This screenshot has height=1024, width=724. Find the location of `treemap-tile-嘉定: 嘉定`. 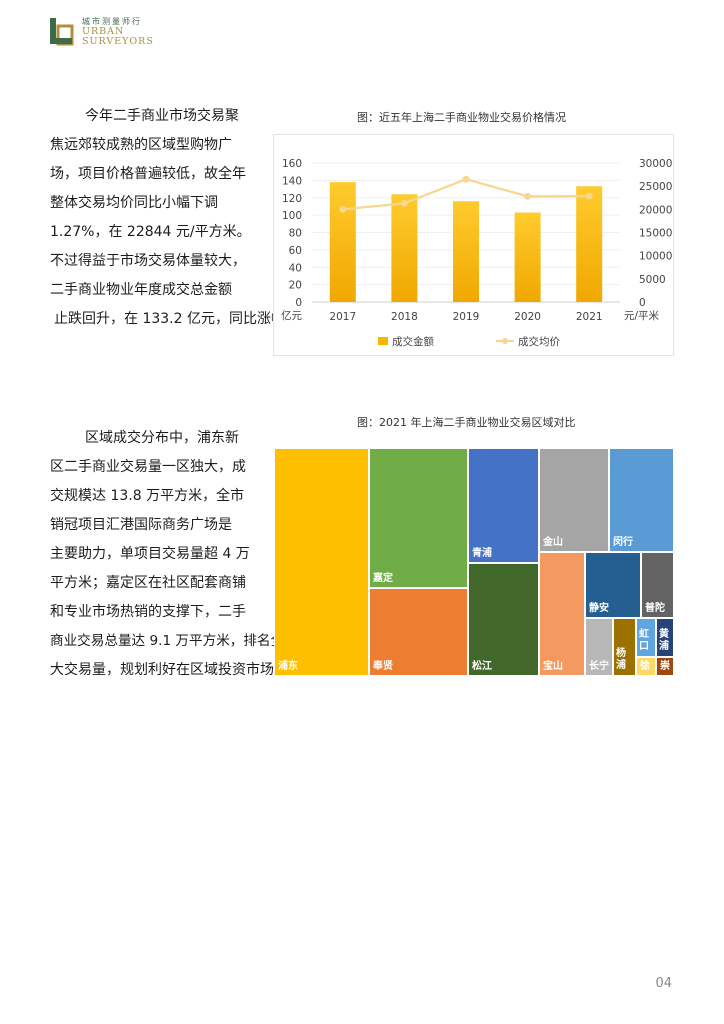

treemap-tile-嘉定: 嘉定 is located at coordinates (418, 518).